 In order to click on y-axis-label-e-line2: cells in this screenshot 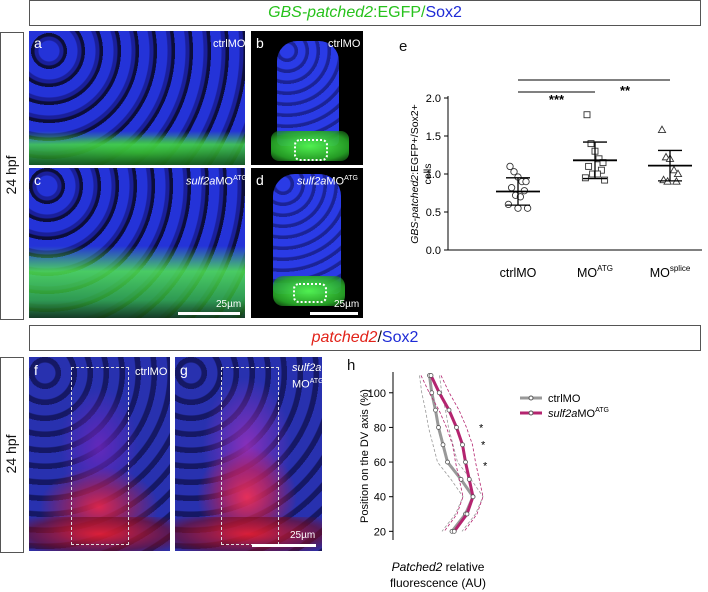, I will do `click(428, 173)`.